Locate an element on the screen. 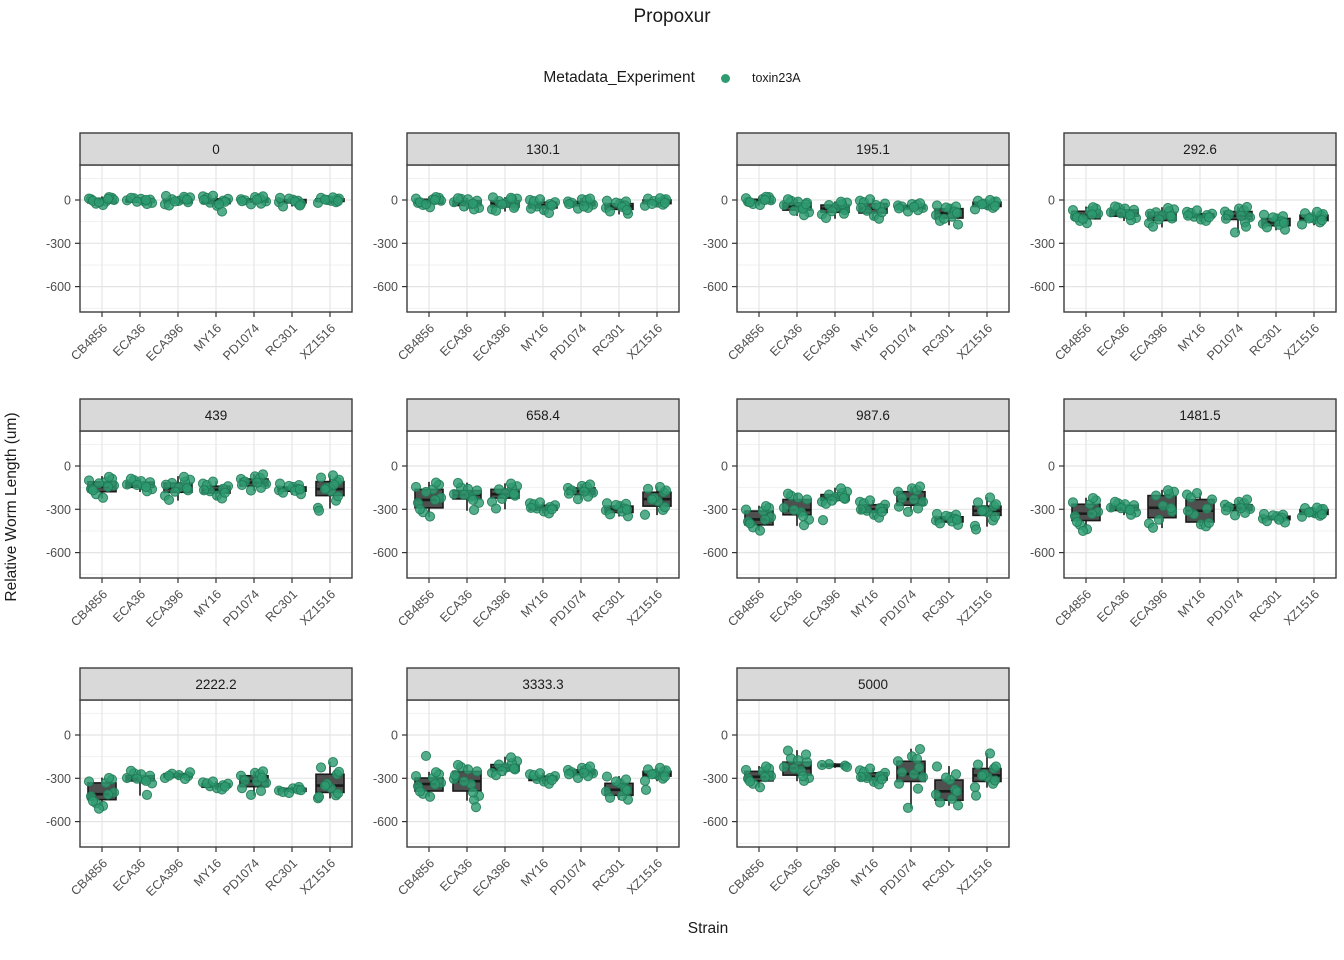  legend-item: toxin23A is located at coordinates (760, 78).